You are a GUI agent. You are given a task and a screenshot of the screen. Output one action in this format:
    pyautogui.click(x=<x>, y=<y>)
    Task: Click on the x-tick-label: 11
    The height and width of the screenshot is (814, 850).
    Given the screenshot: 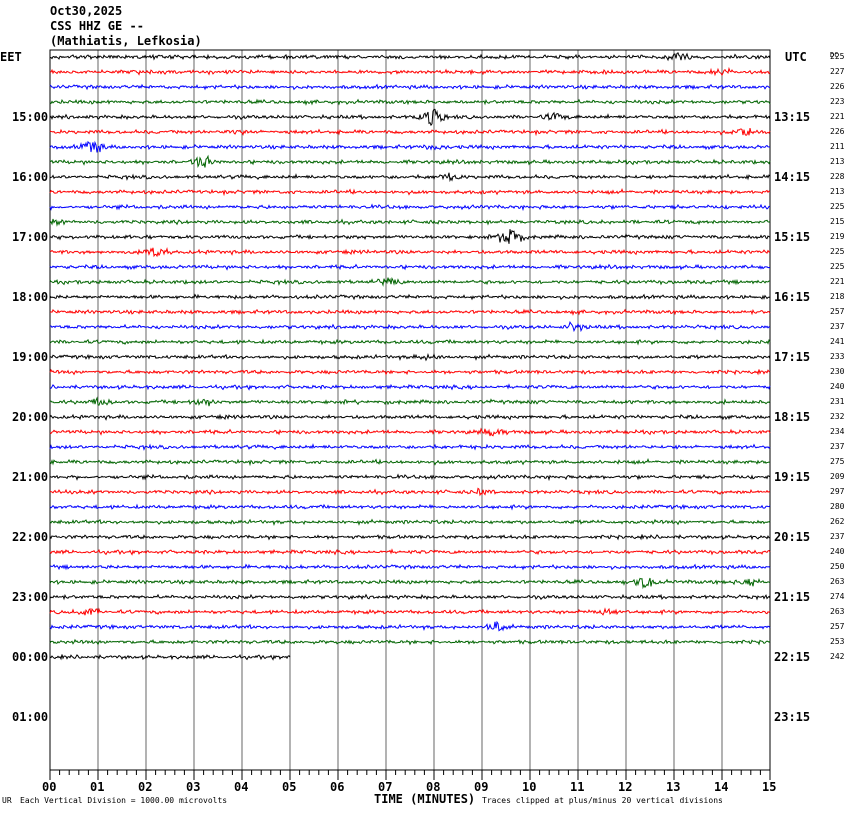 What is the action you would take?
    pyautogui.click(x=577, y=787)
    